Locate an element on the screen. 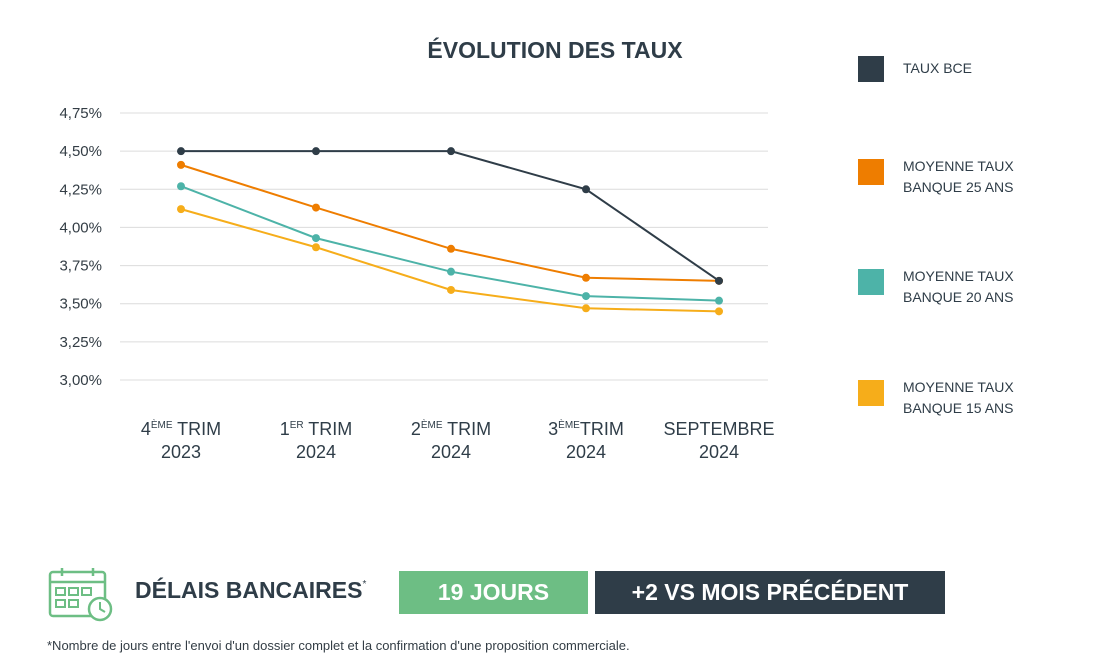 Image resolution: width=1093 pixels, height=670 pixels. y-tick-label: 4,50% is located at coordinates (80, 151).